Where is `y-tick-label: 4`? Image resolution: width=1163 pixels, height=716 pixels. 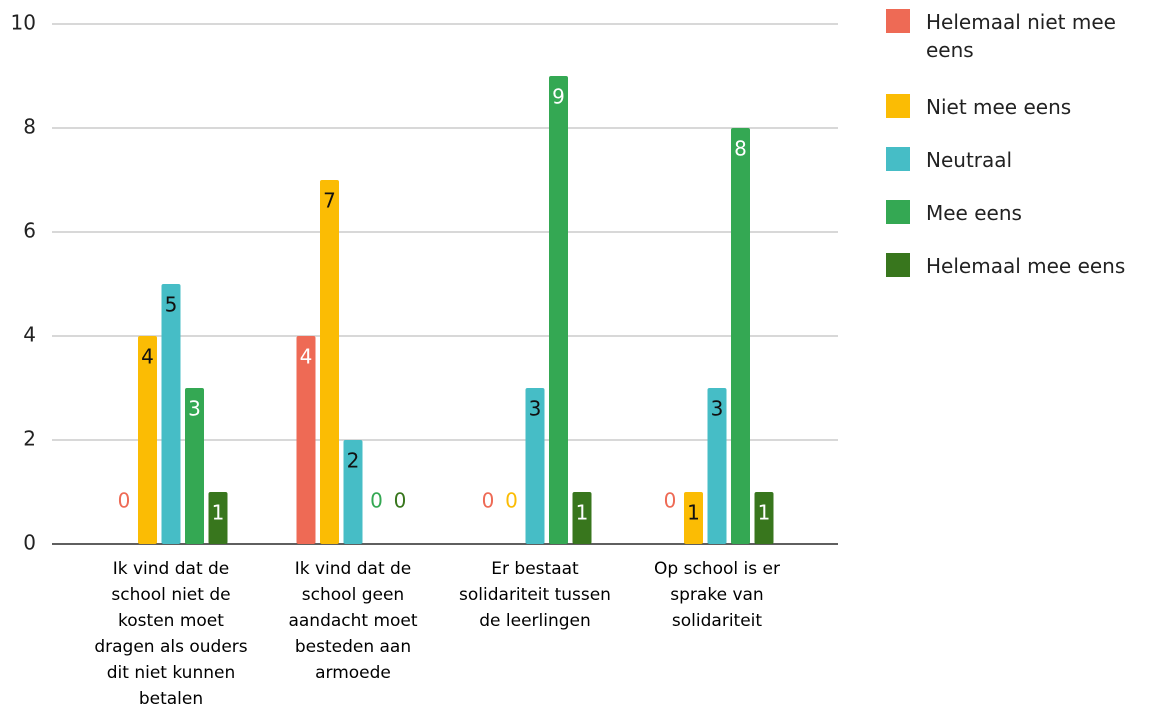
y-tick-label: 4 is located at coordinates (29, 335).